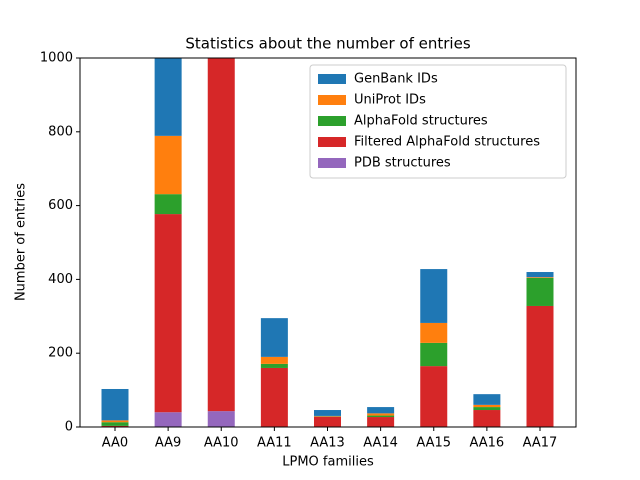 The image size is (640, 480). I want to click on legend-box, so click(438, 121).